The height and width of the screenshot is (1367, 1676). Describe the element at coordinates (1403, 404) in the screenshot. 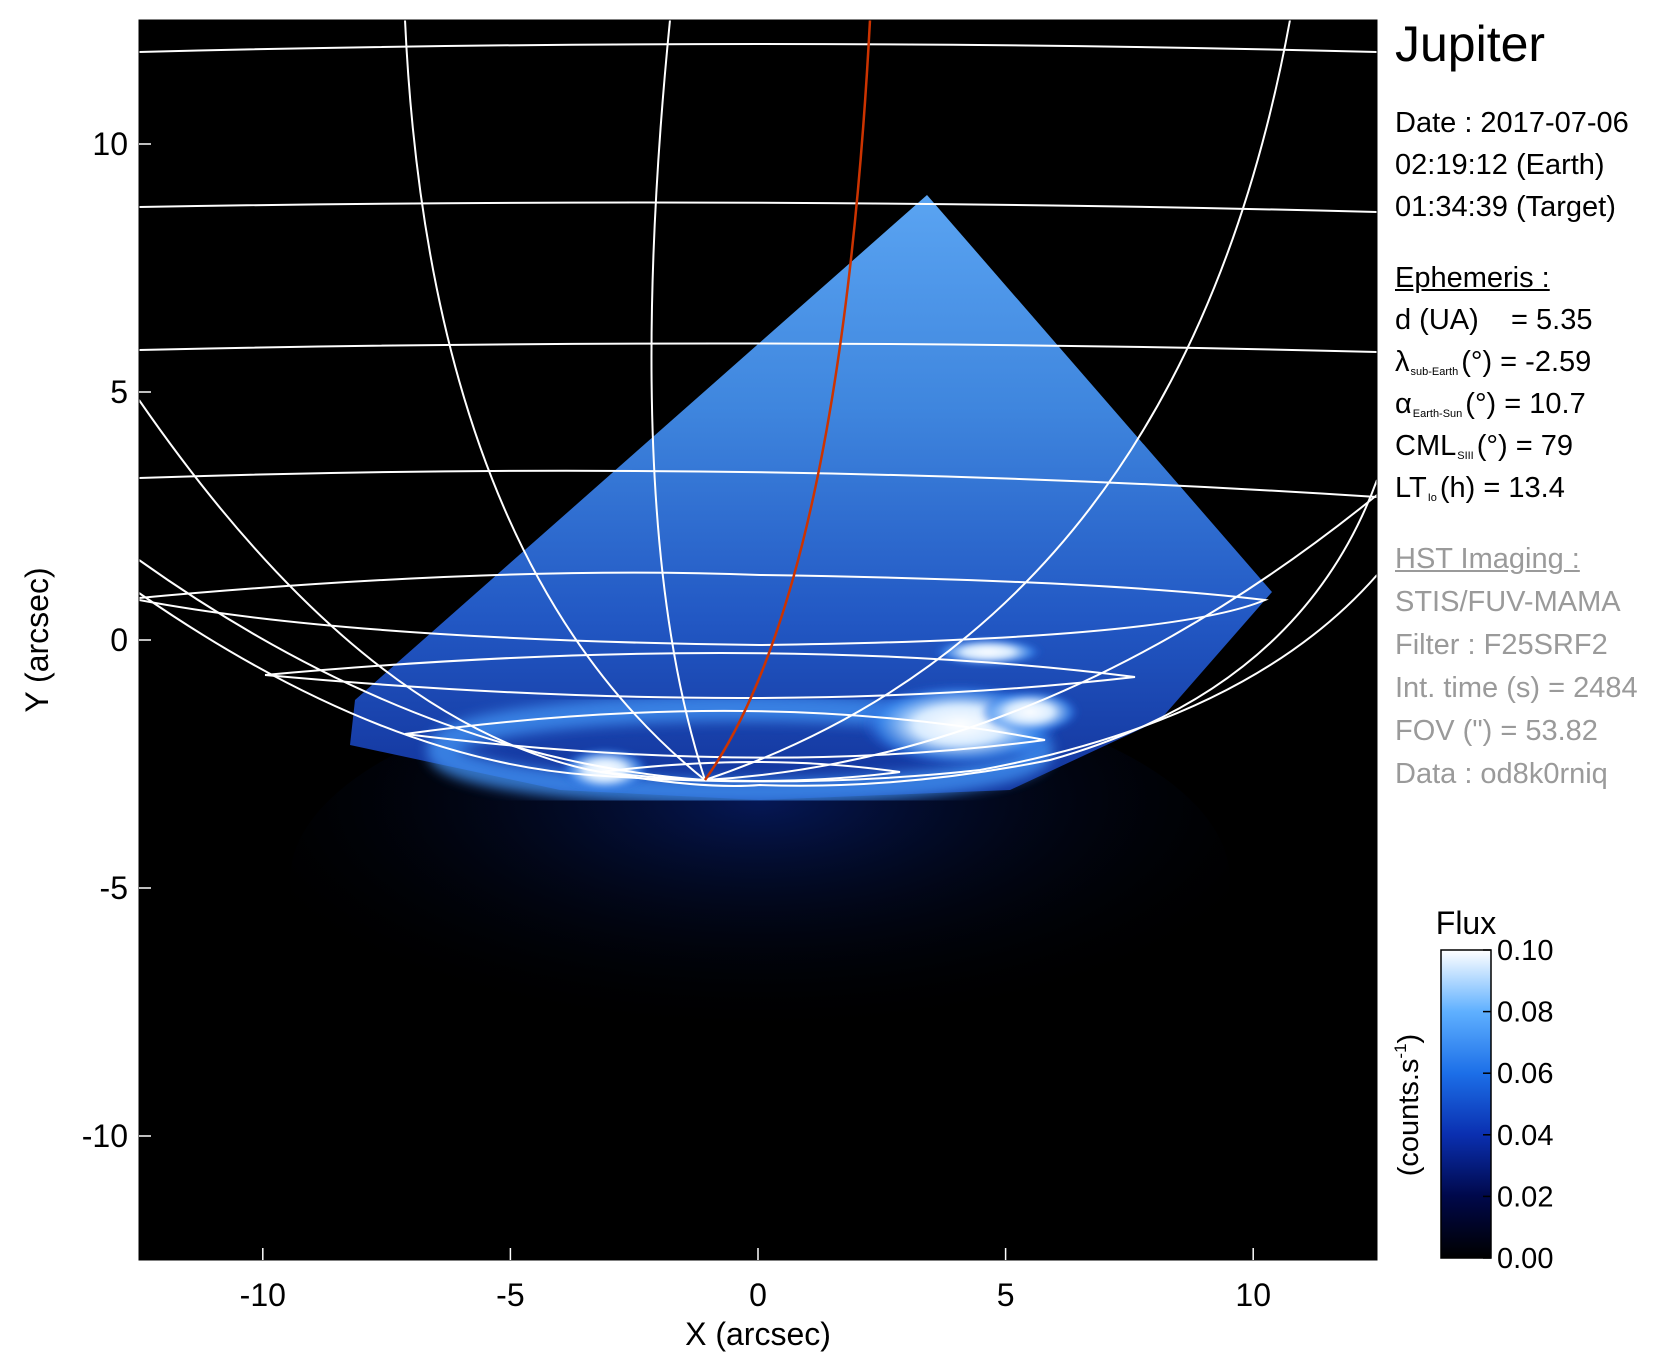

I see `alpha-symbol: α` at that location.